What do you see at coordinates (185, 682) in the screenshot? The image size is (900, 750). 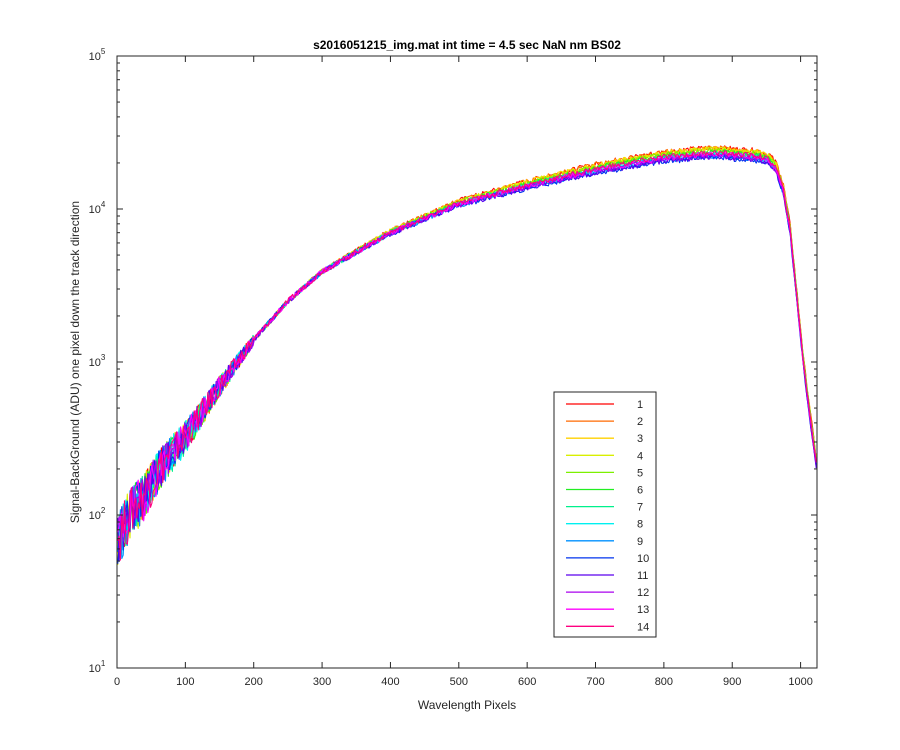 I see `x-tick-label: 100` at bounding box center [185, 682].